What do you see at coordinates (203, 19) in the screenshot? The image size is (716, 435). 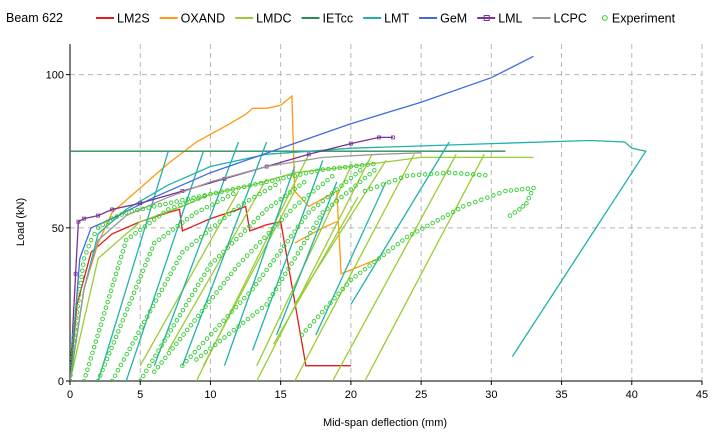 I see `legend-label: OXAND` at bounding box center [203, 19].